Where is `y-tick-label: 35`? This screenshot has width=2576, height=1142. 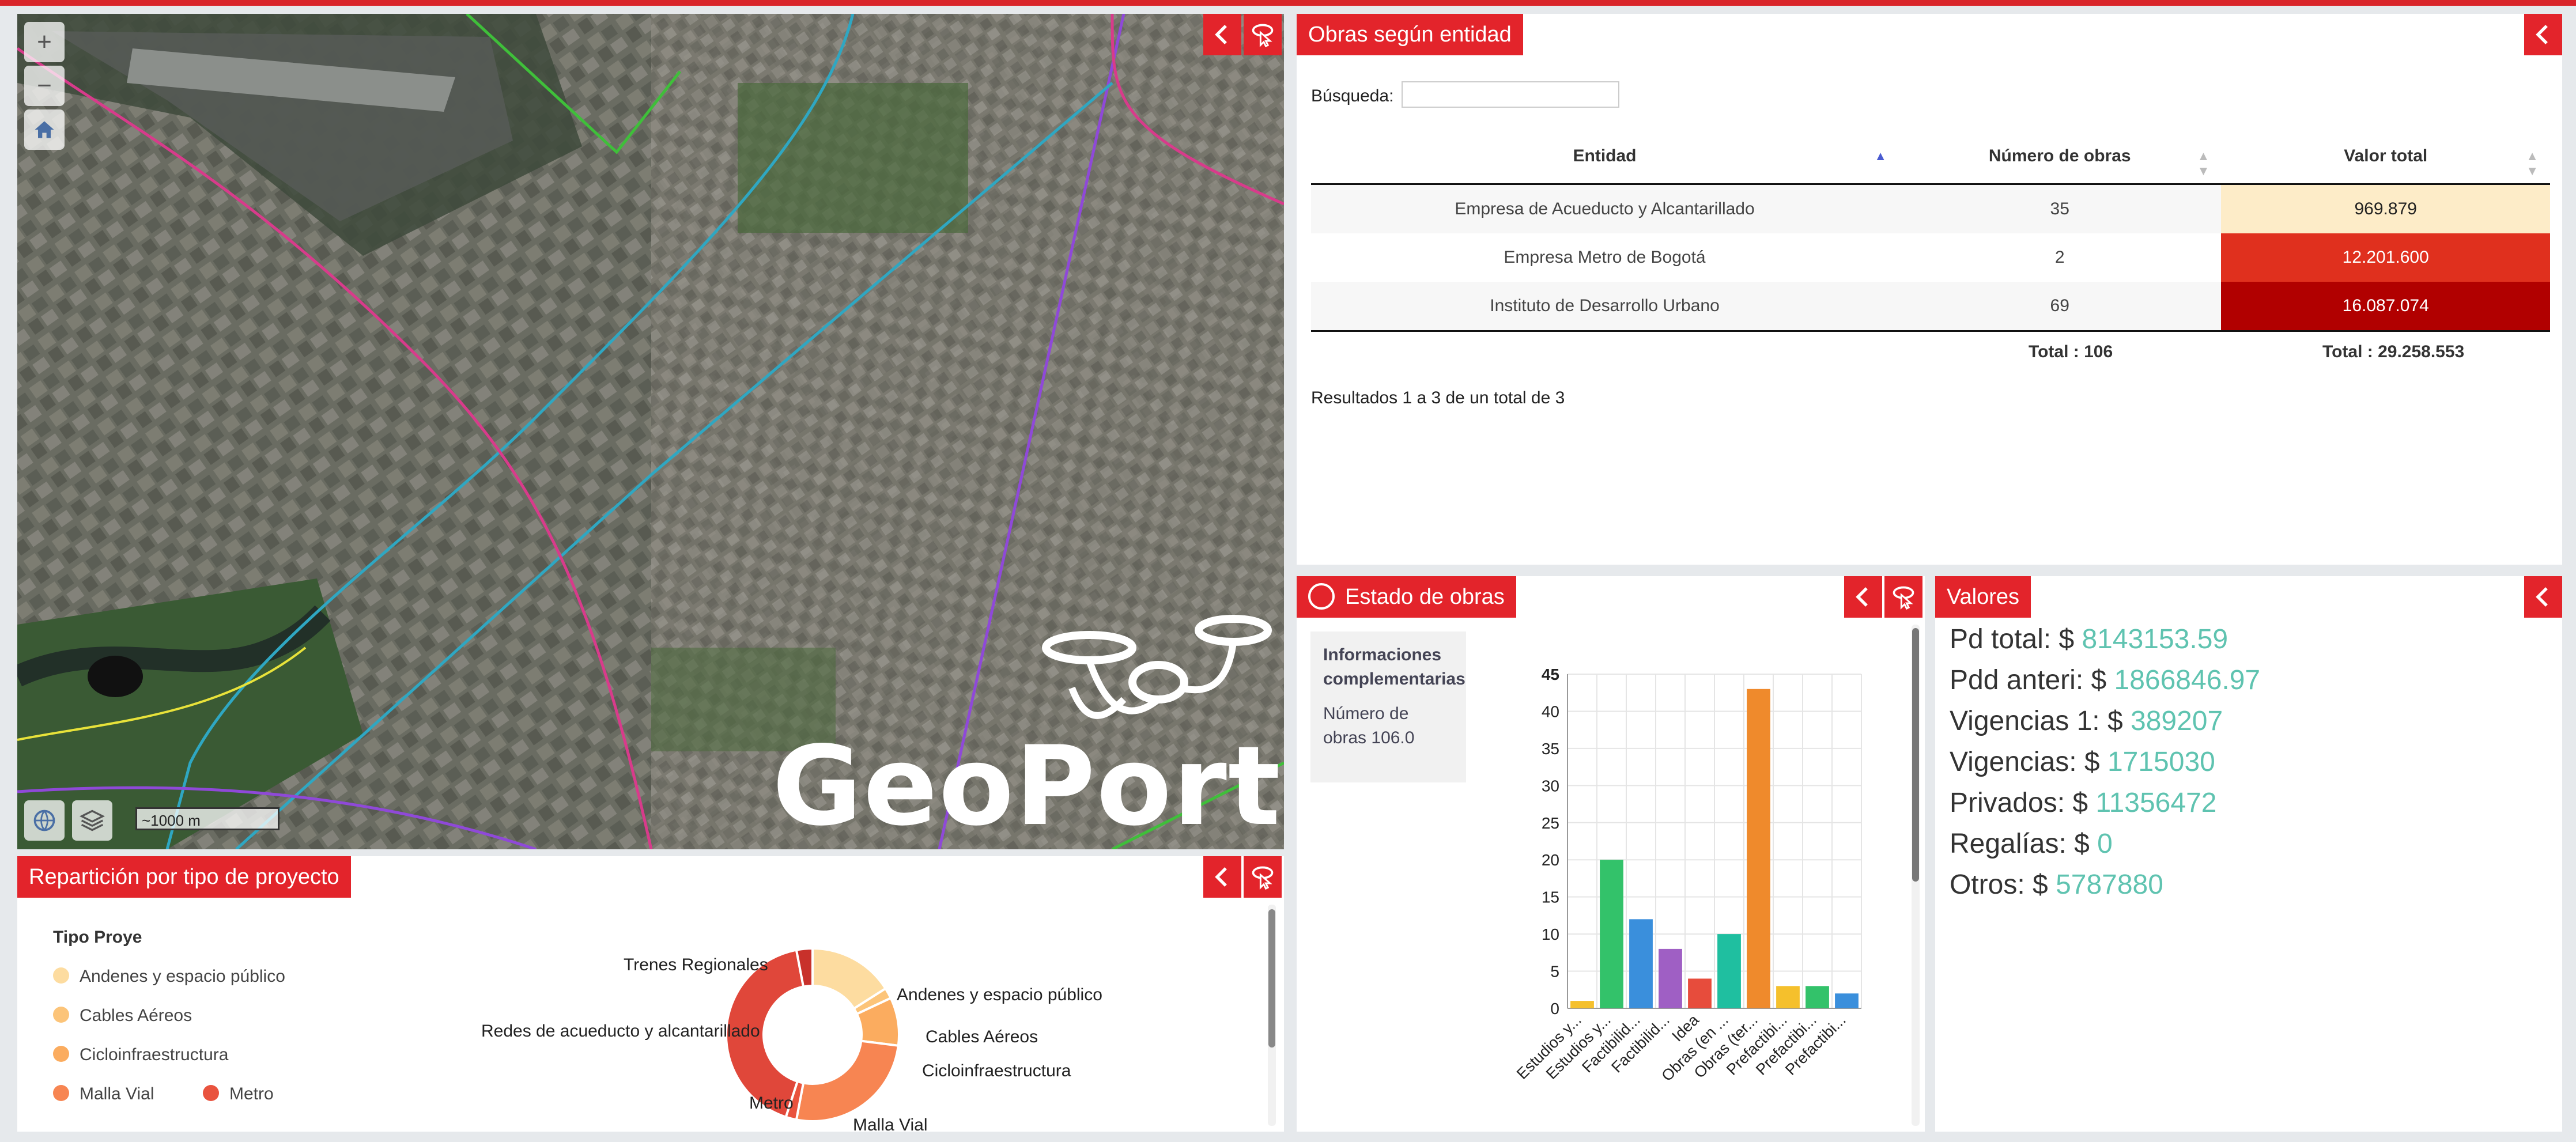
y-tick-label: 35 is located at coordinates (1550, 749).